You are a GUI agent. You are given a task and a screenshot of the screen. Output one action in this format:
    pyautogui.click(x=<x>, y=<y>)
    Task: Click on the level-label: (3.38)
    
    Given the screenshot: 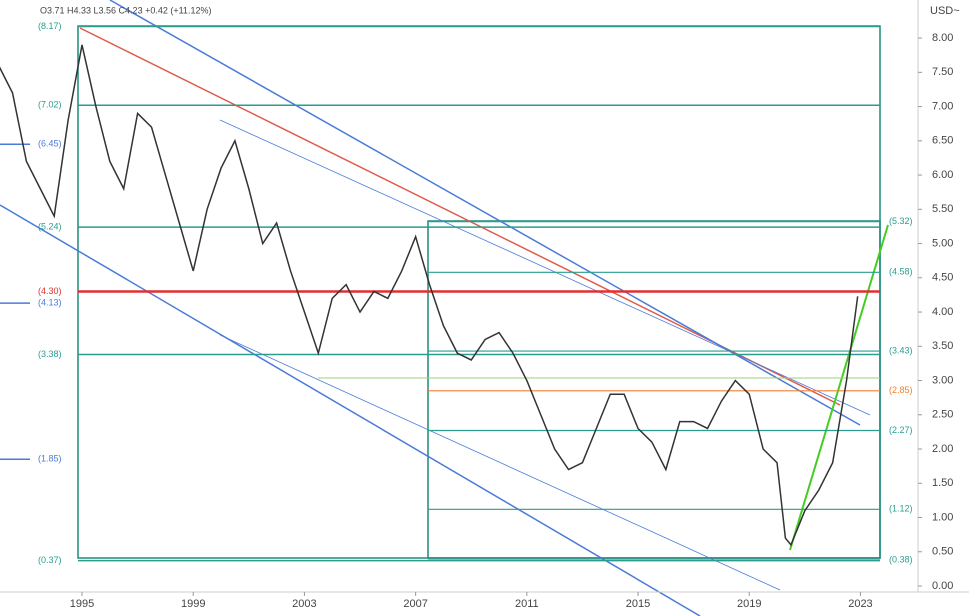 What is the action you would take?
    pyautogui.click(x=50, y=354)
    